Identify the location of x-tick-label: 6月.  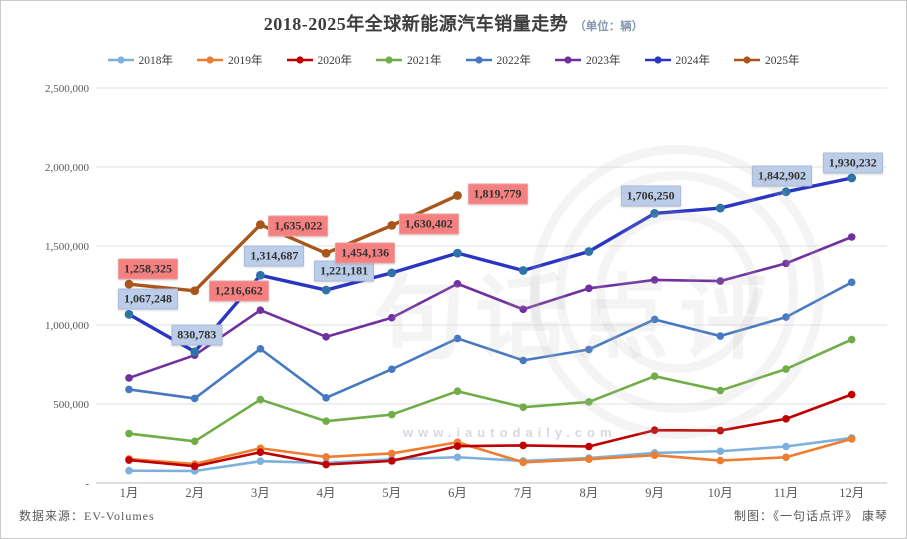
(457, 493).